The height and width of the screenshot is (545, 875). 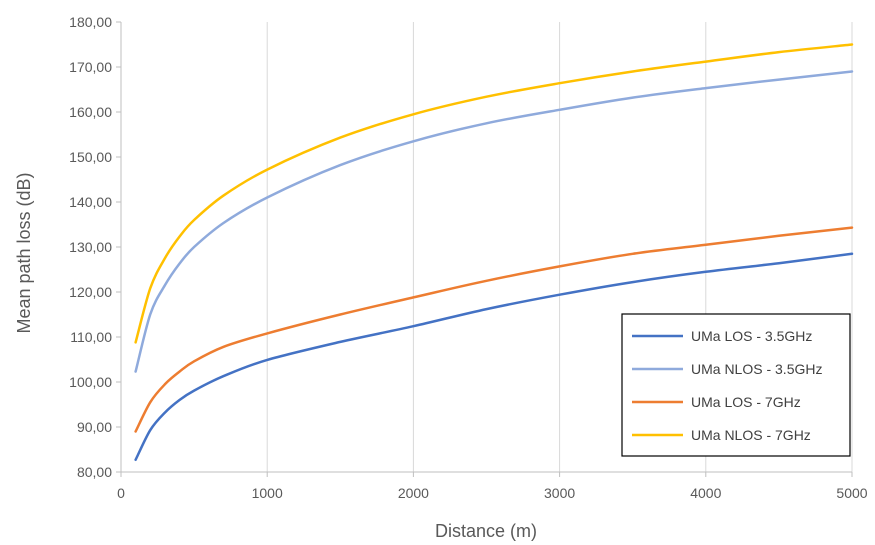 I want to click on y-tick-label: 140,00, so click(x=90, y=202).